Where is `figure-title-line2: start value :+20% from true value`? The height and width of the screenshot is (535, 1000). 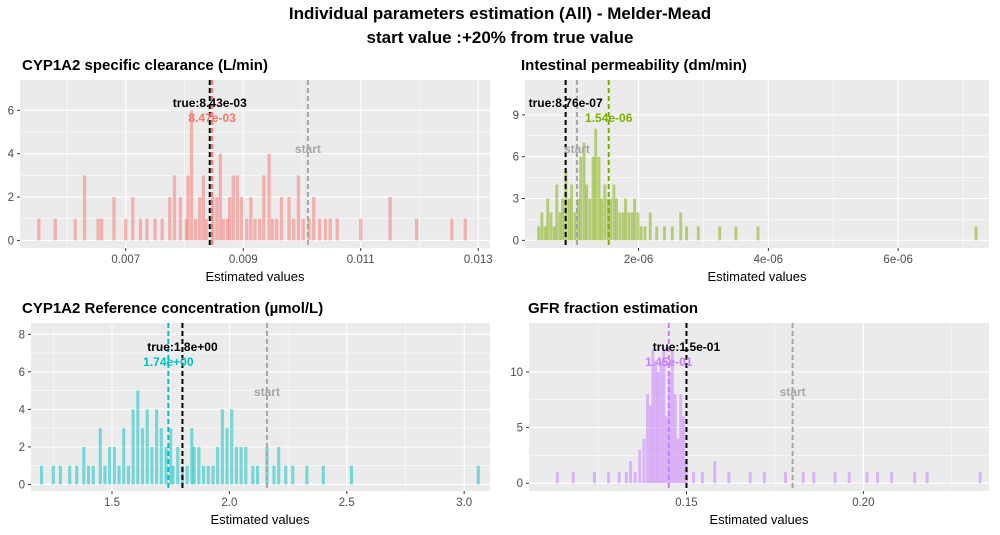
figure-title-line2: start value :+20% from true value is located at coordinates (500, 37).